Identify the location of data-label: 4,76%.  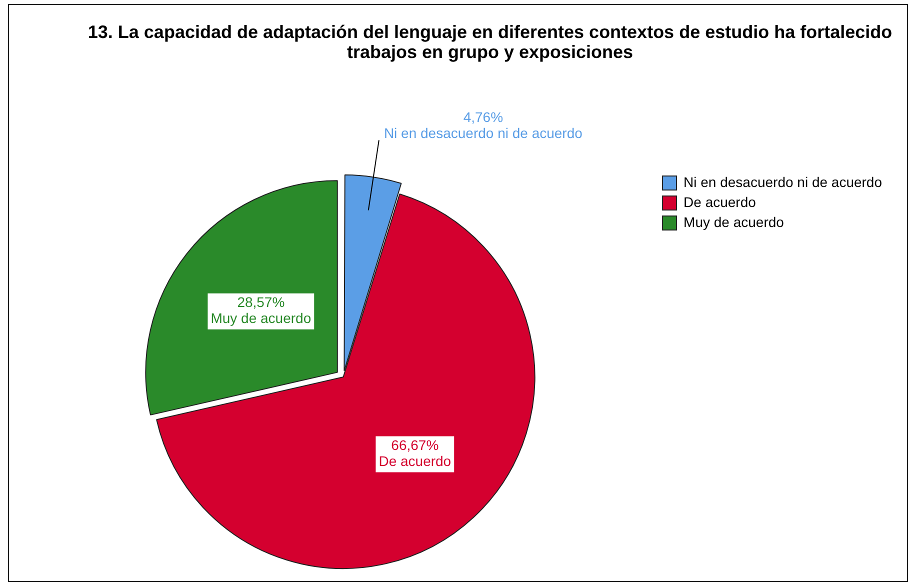
(483, 117).